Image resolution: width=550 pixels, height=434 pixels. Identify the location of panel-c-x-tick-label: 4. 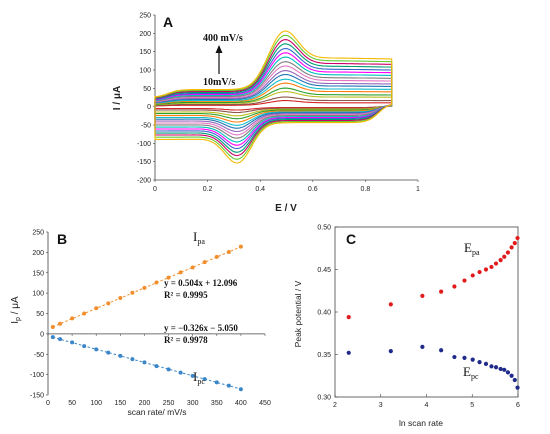
(427, 405).